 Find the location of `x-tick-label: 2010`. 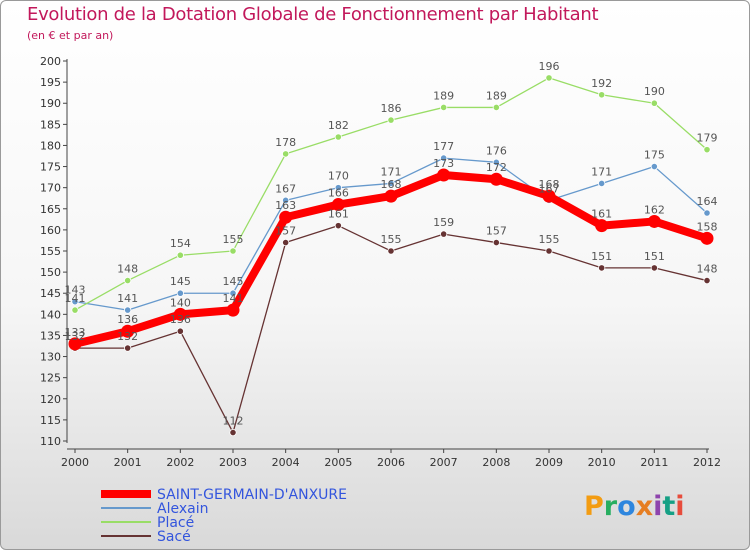

x-tick-label: 2010 is located at coordinates (602, 462).